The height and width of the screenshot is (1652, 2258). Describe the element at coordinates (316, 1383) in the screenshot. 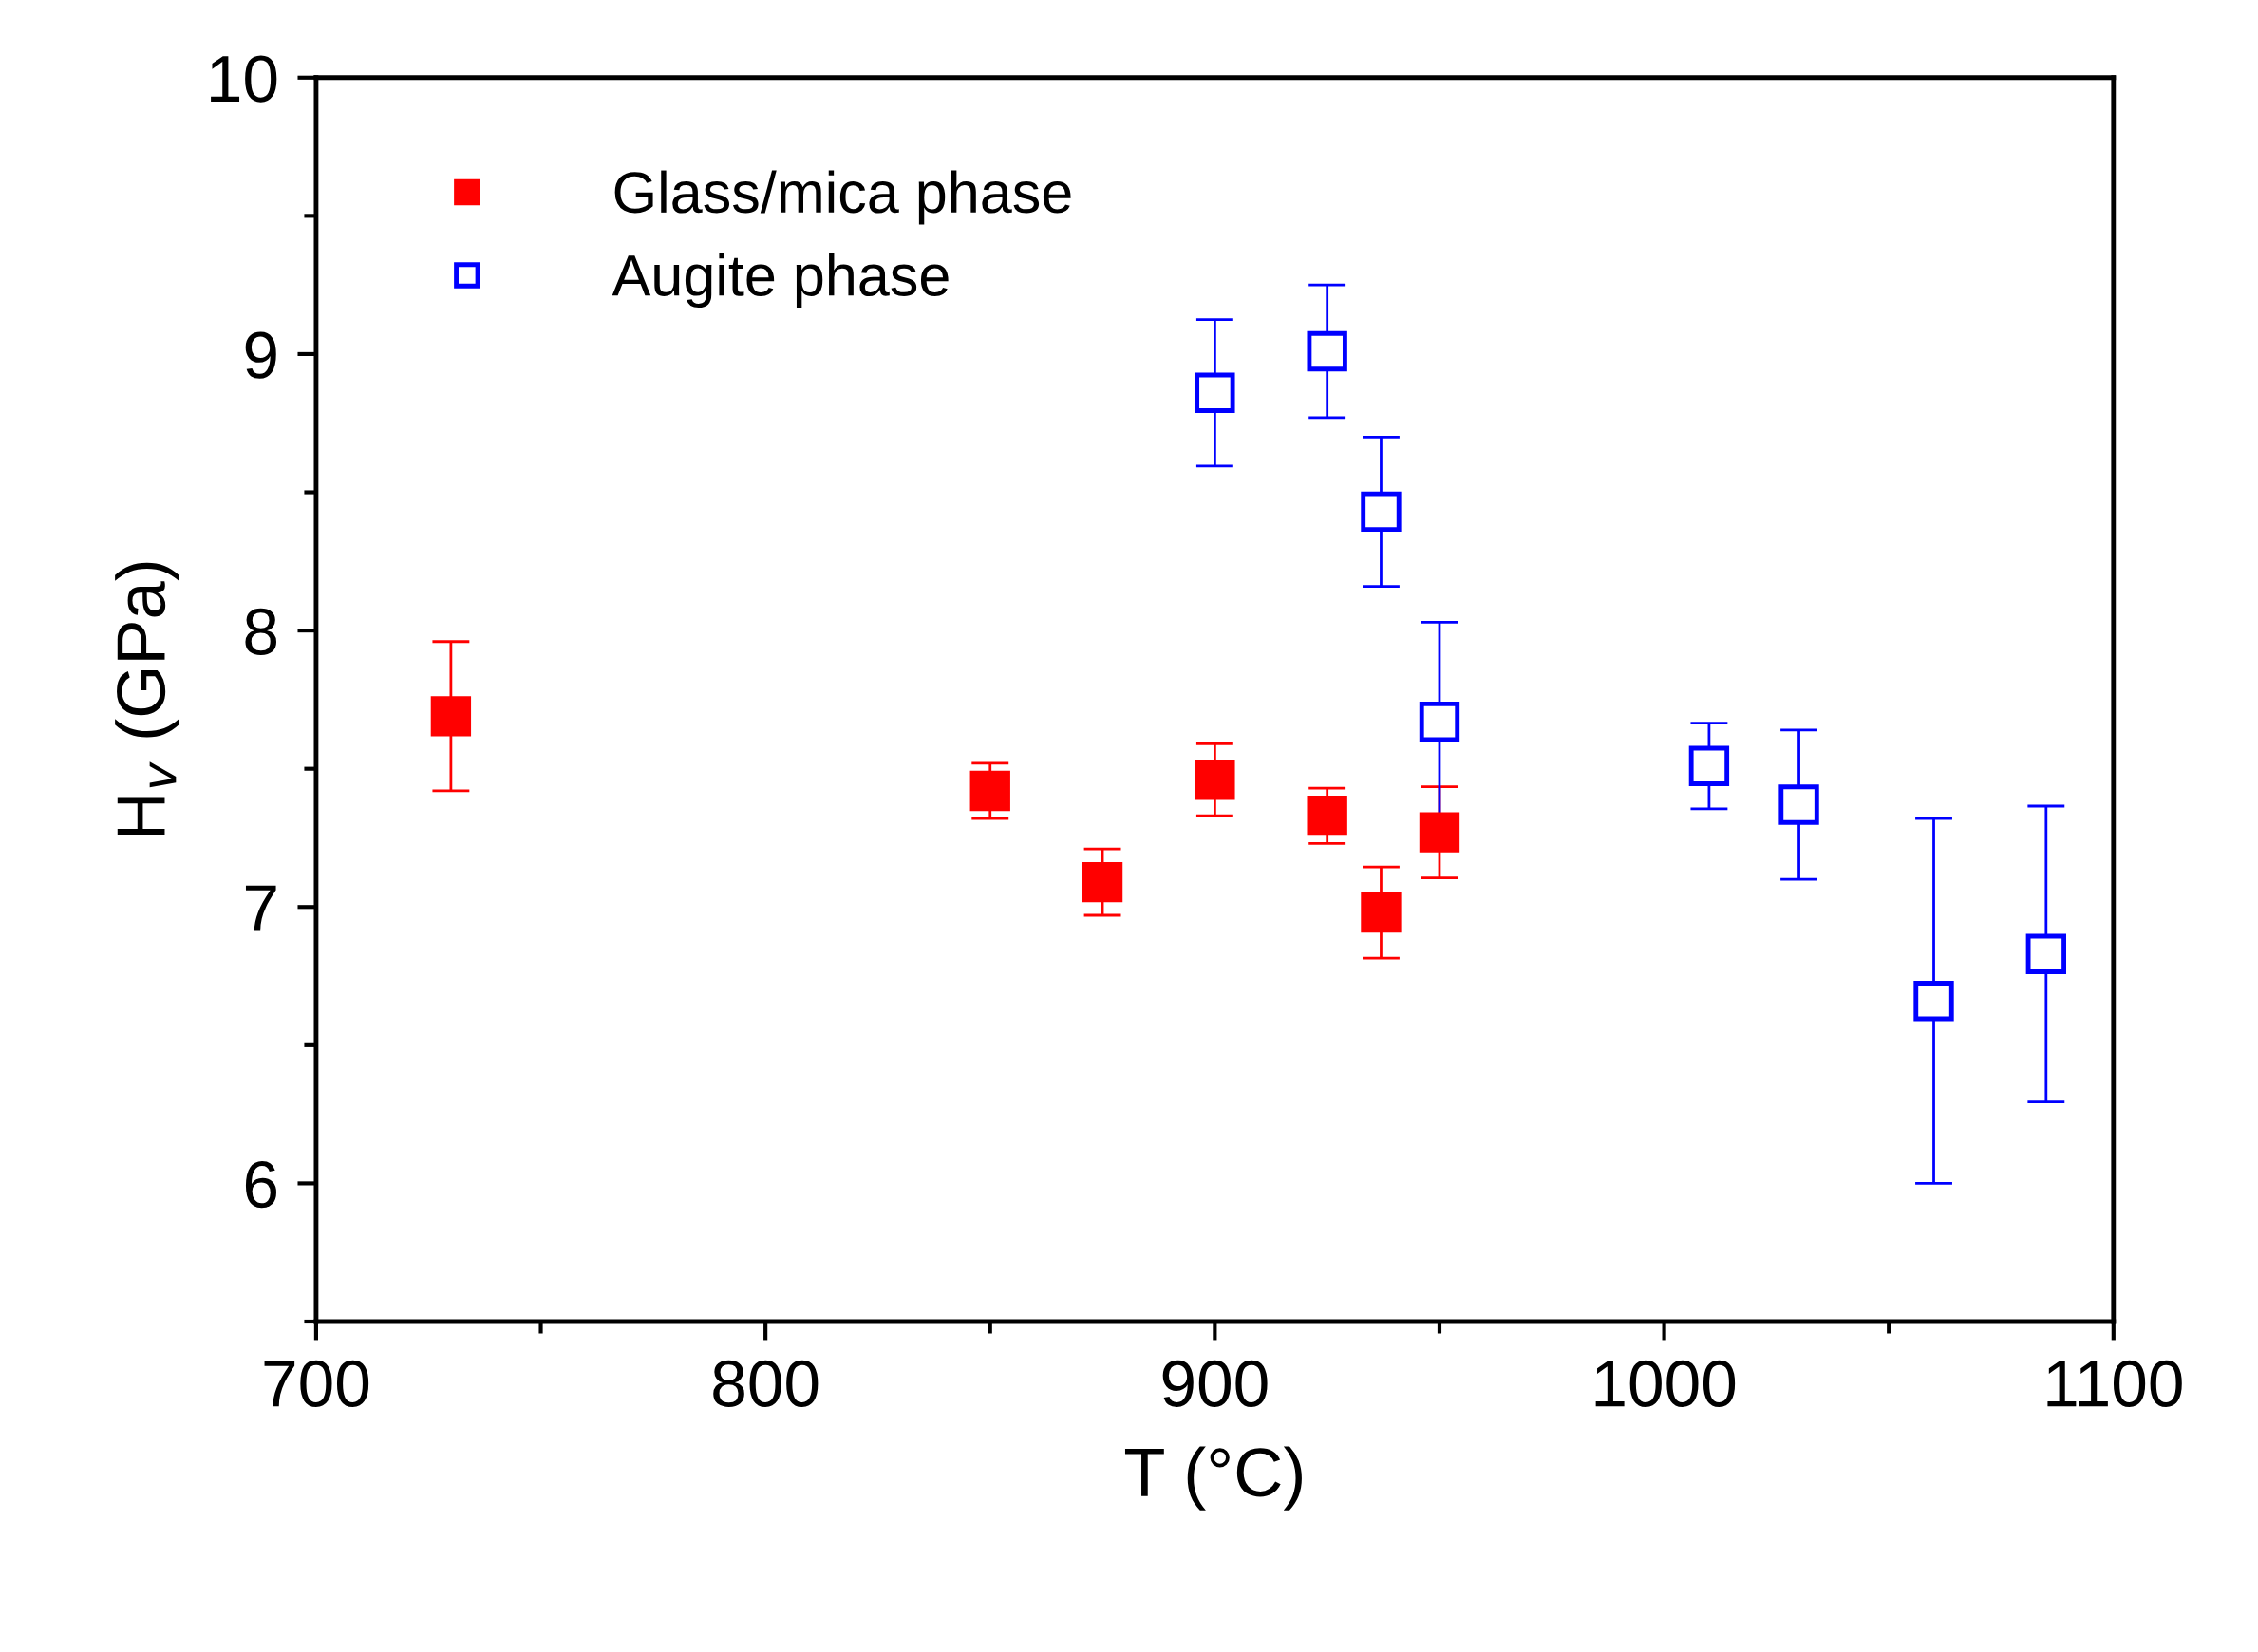

I see `x-tick-label: 700` at that location.